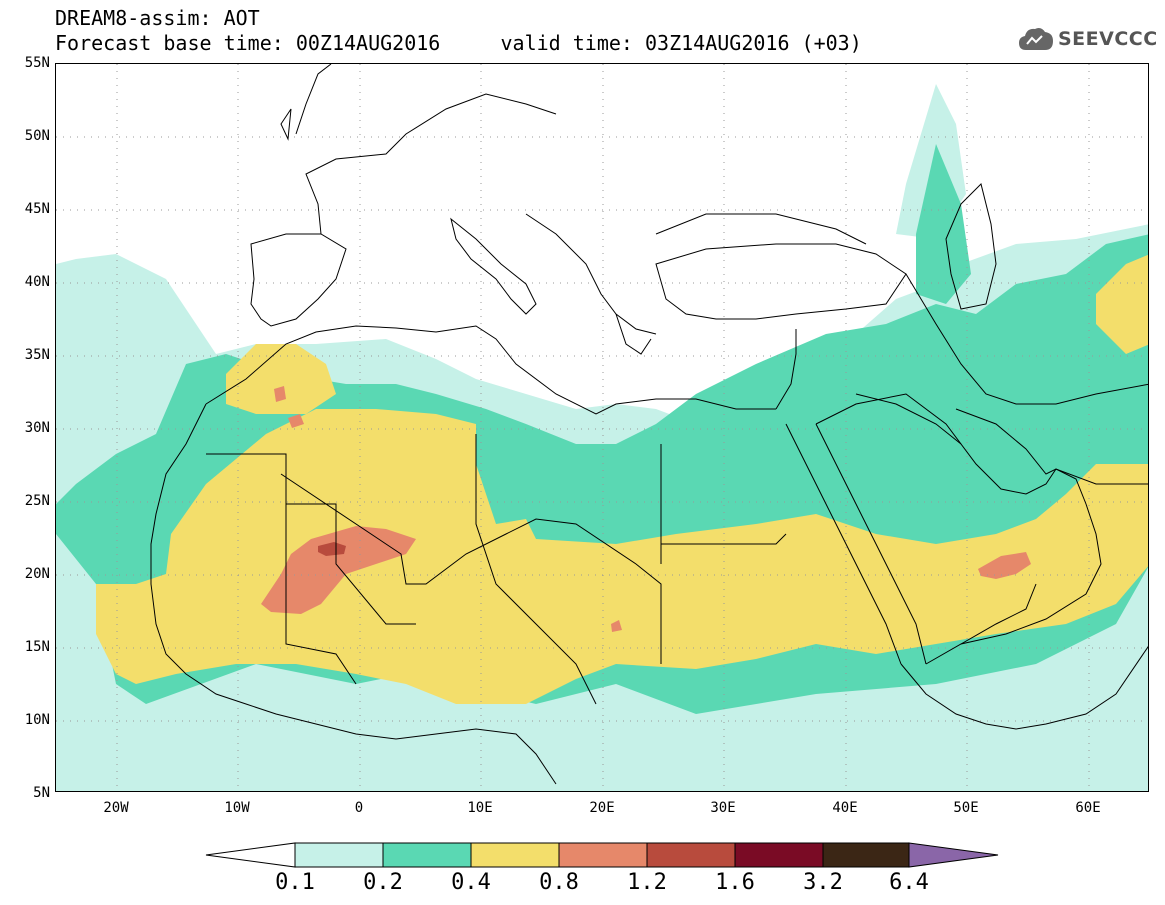  Describe the element at coordinates (909, 882) in the screenshot. I see `colorbar-label: 6.4` at that location.